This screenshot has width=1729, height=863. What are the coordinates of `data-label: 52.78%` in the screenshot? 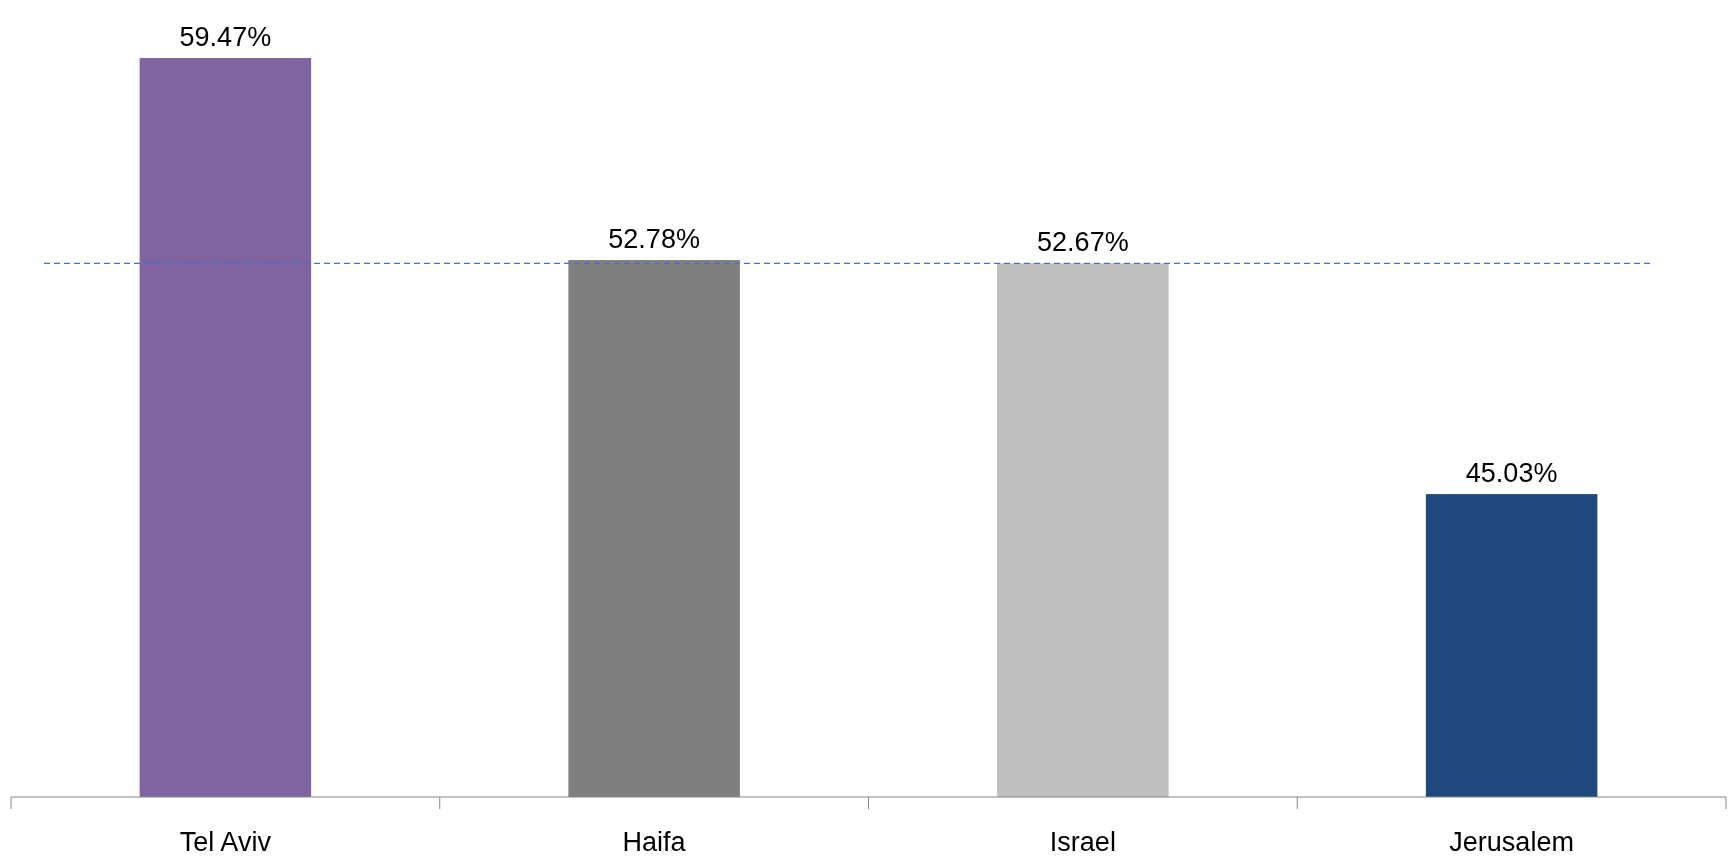 It's located at (654, 239).